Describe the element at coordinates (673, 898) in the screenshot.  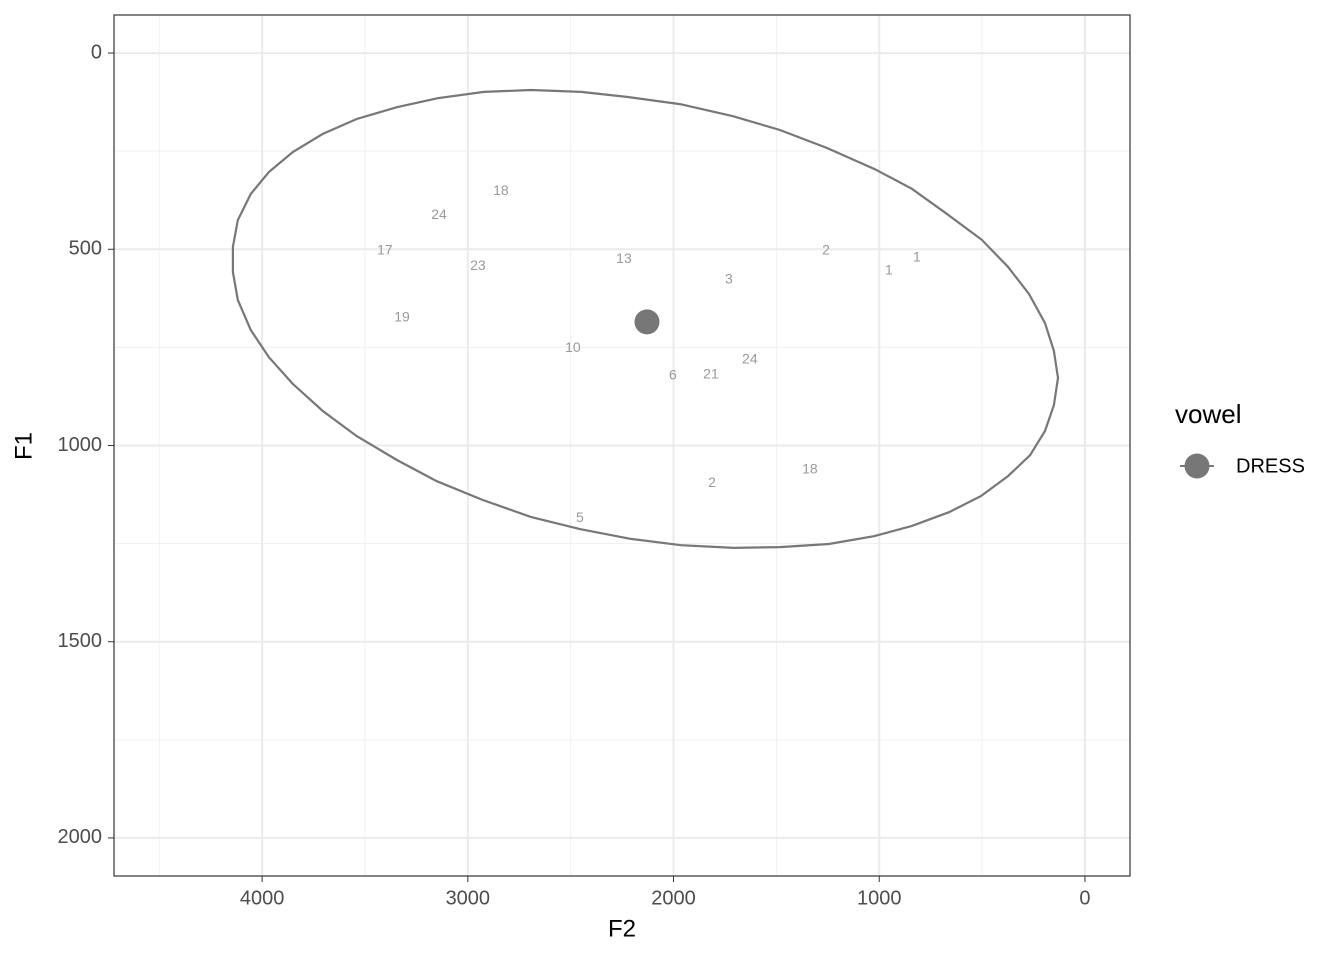
I see `x-tick-label: 2000` at that location.